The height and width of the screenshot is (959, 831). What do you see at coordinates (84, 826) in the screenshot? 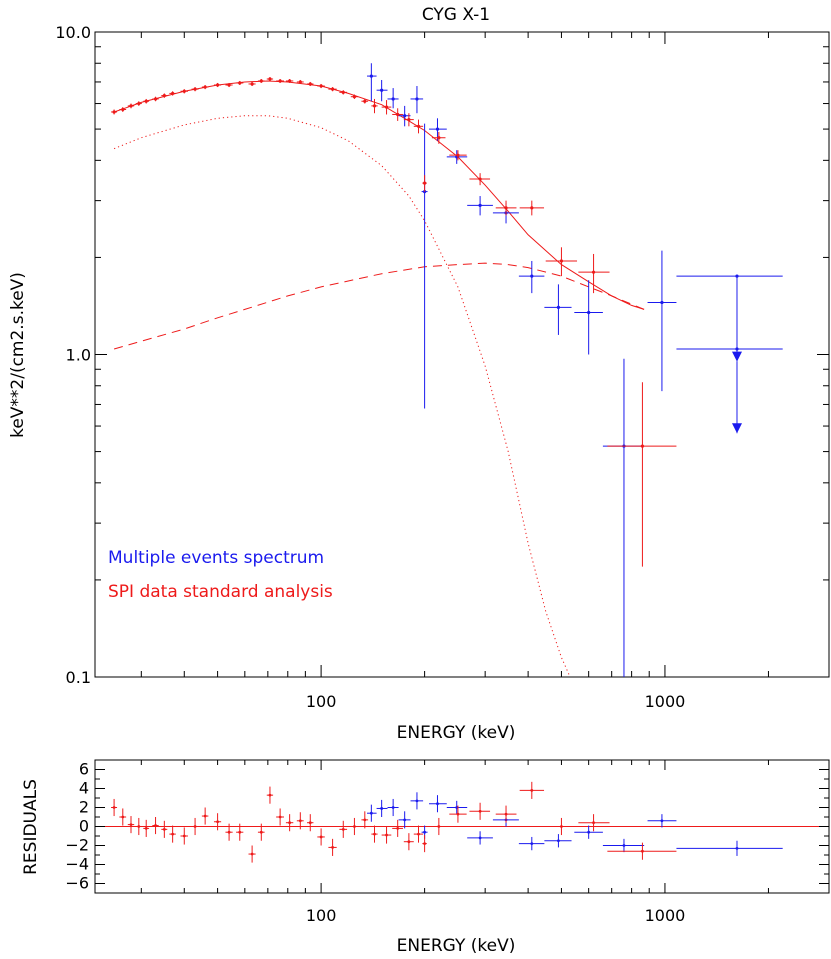
I see `y-tick-label: 0` at bounding box center [84, 826].